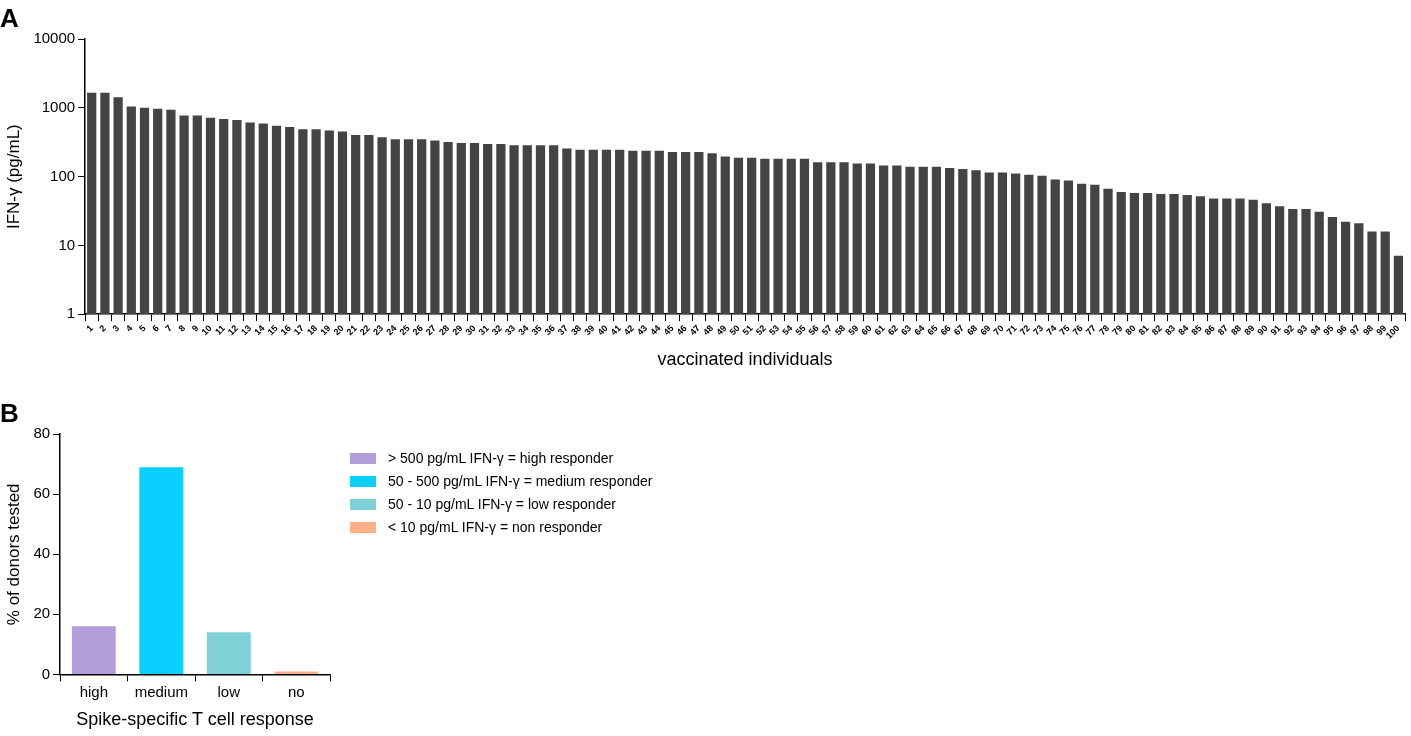 The height and width of the screenshot is (736, 1411). I want to click on x-tick-label: 29, so click(457, 330).